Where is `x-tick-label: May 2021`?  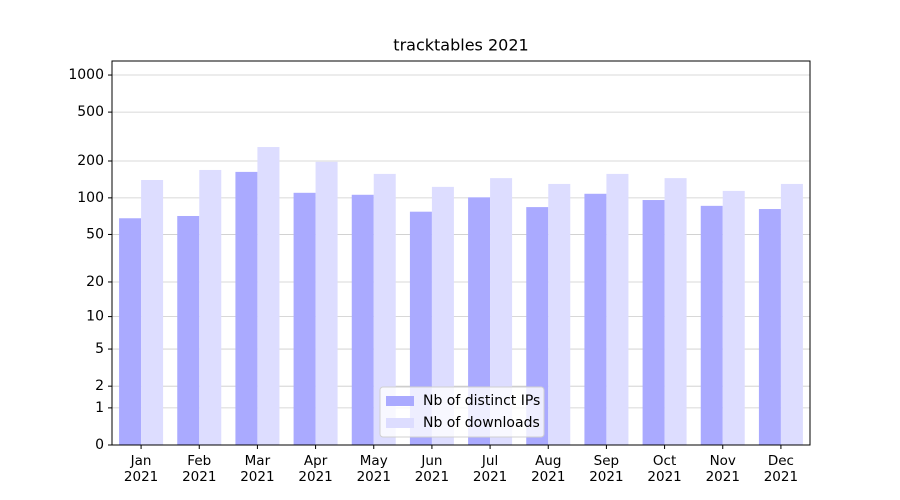 x-tick-label: May 2021 is located at coordinates (373, 469).